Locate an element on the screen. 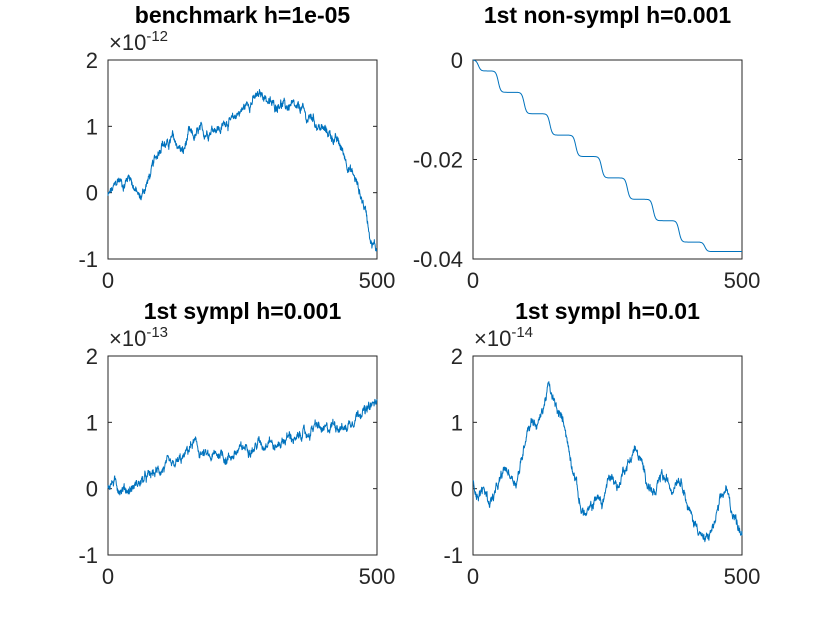  y-exponent-label: ×10⁻¹² is located at coordinates (138, 41).